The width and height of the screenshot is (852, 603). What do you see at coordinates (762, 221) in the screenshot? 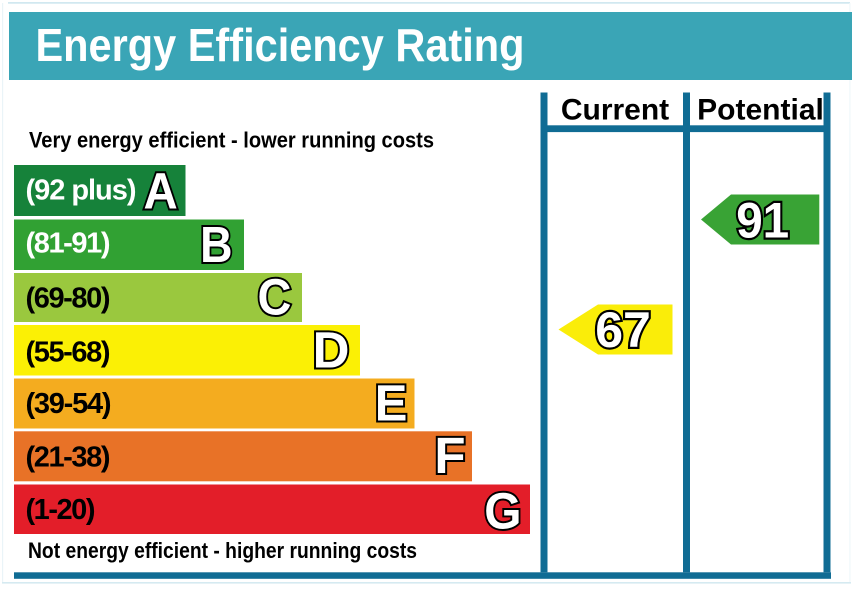
I see `svg-text: 91` at bounding box center [762, 221].